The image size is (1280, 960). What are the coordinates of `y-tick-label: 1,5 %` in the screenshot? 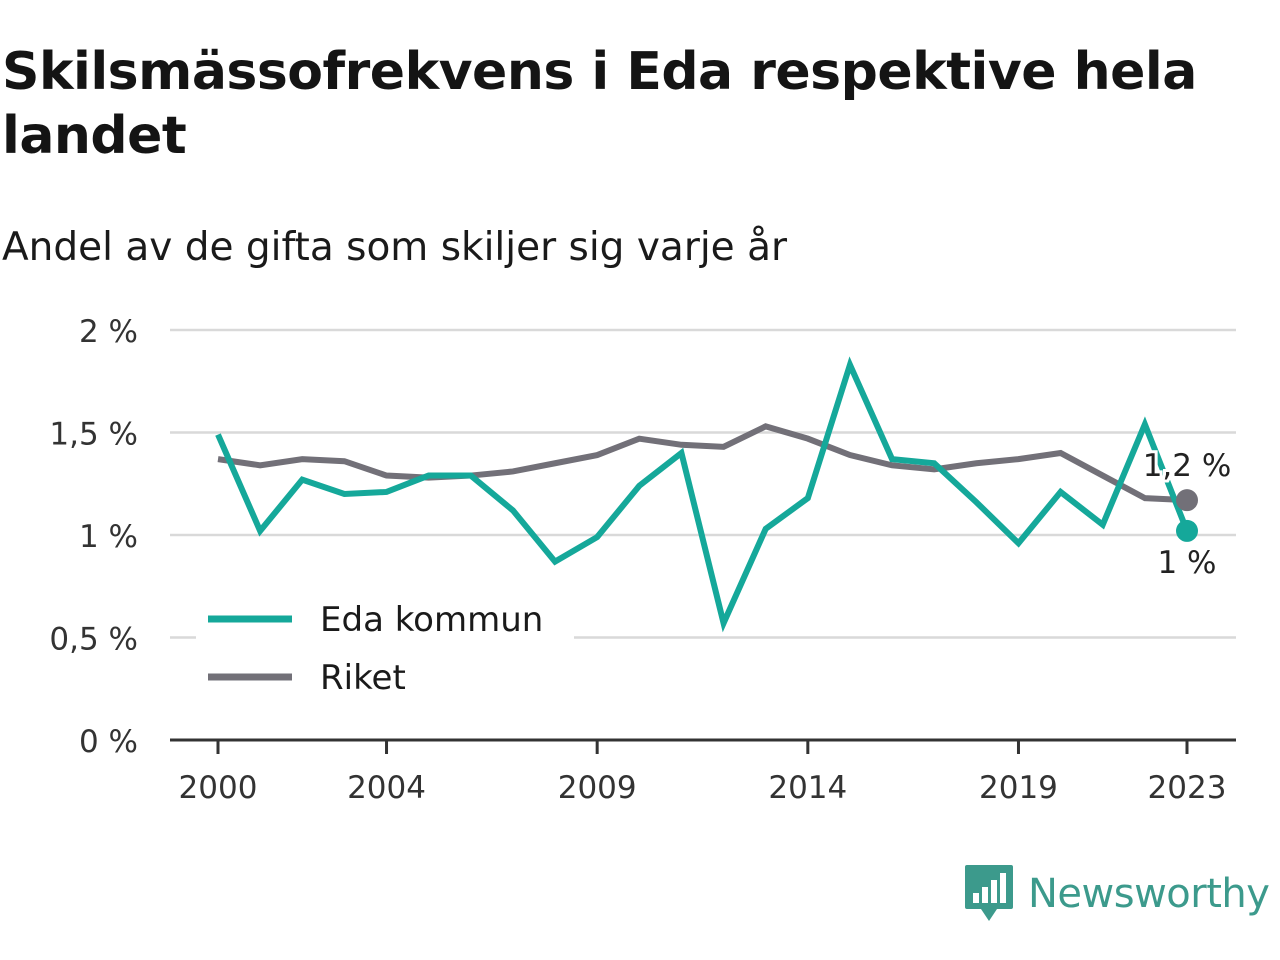 It's located at (93, 435).